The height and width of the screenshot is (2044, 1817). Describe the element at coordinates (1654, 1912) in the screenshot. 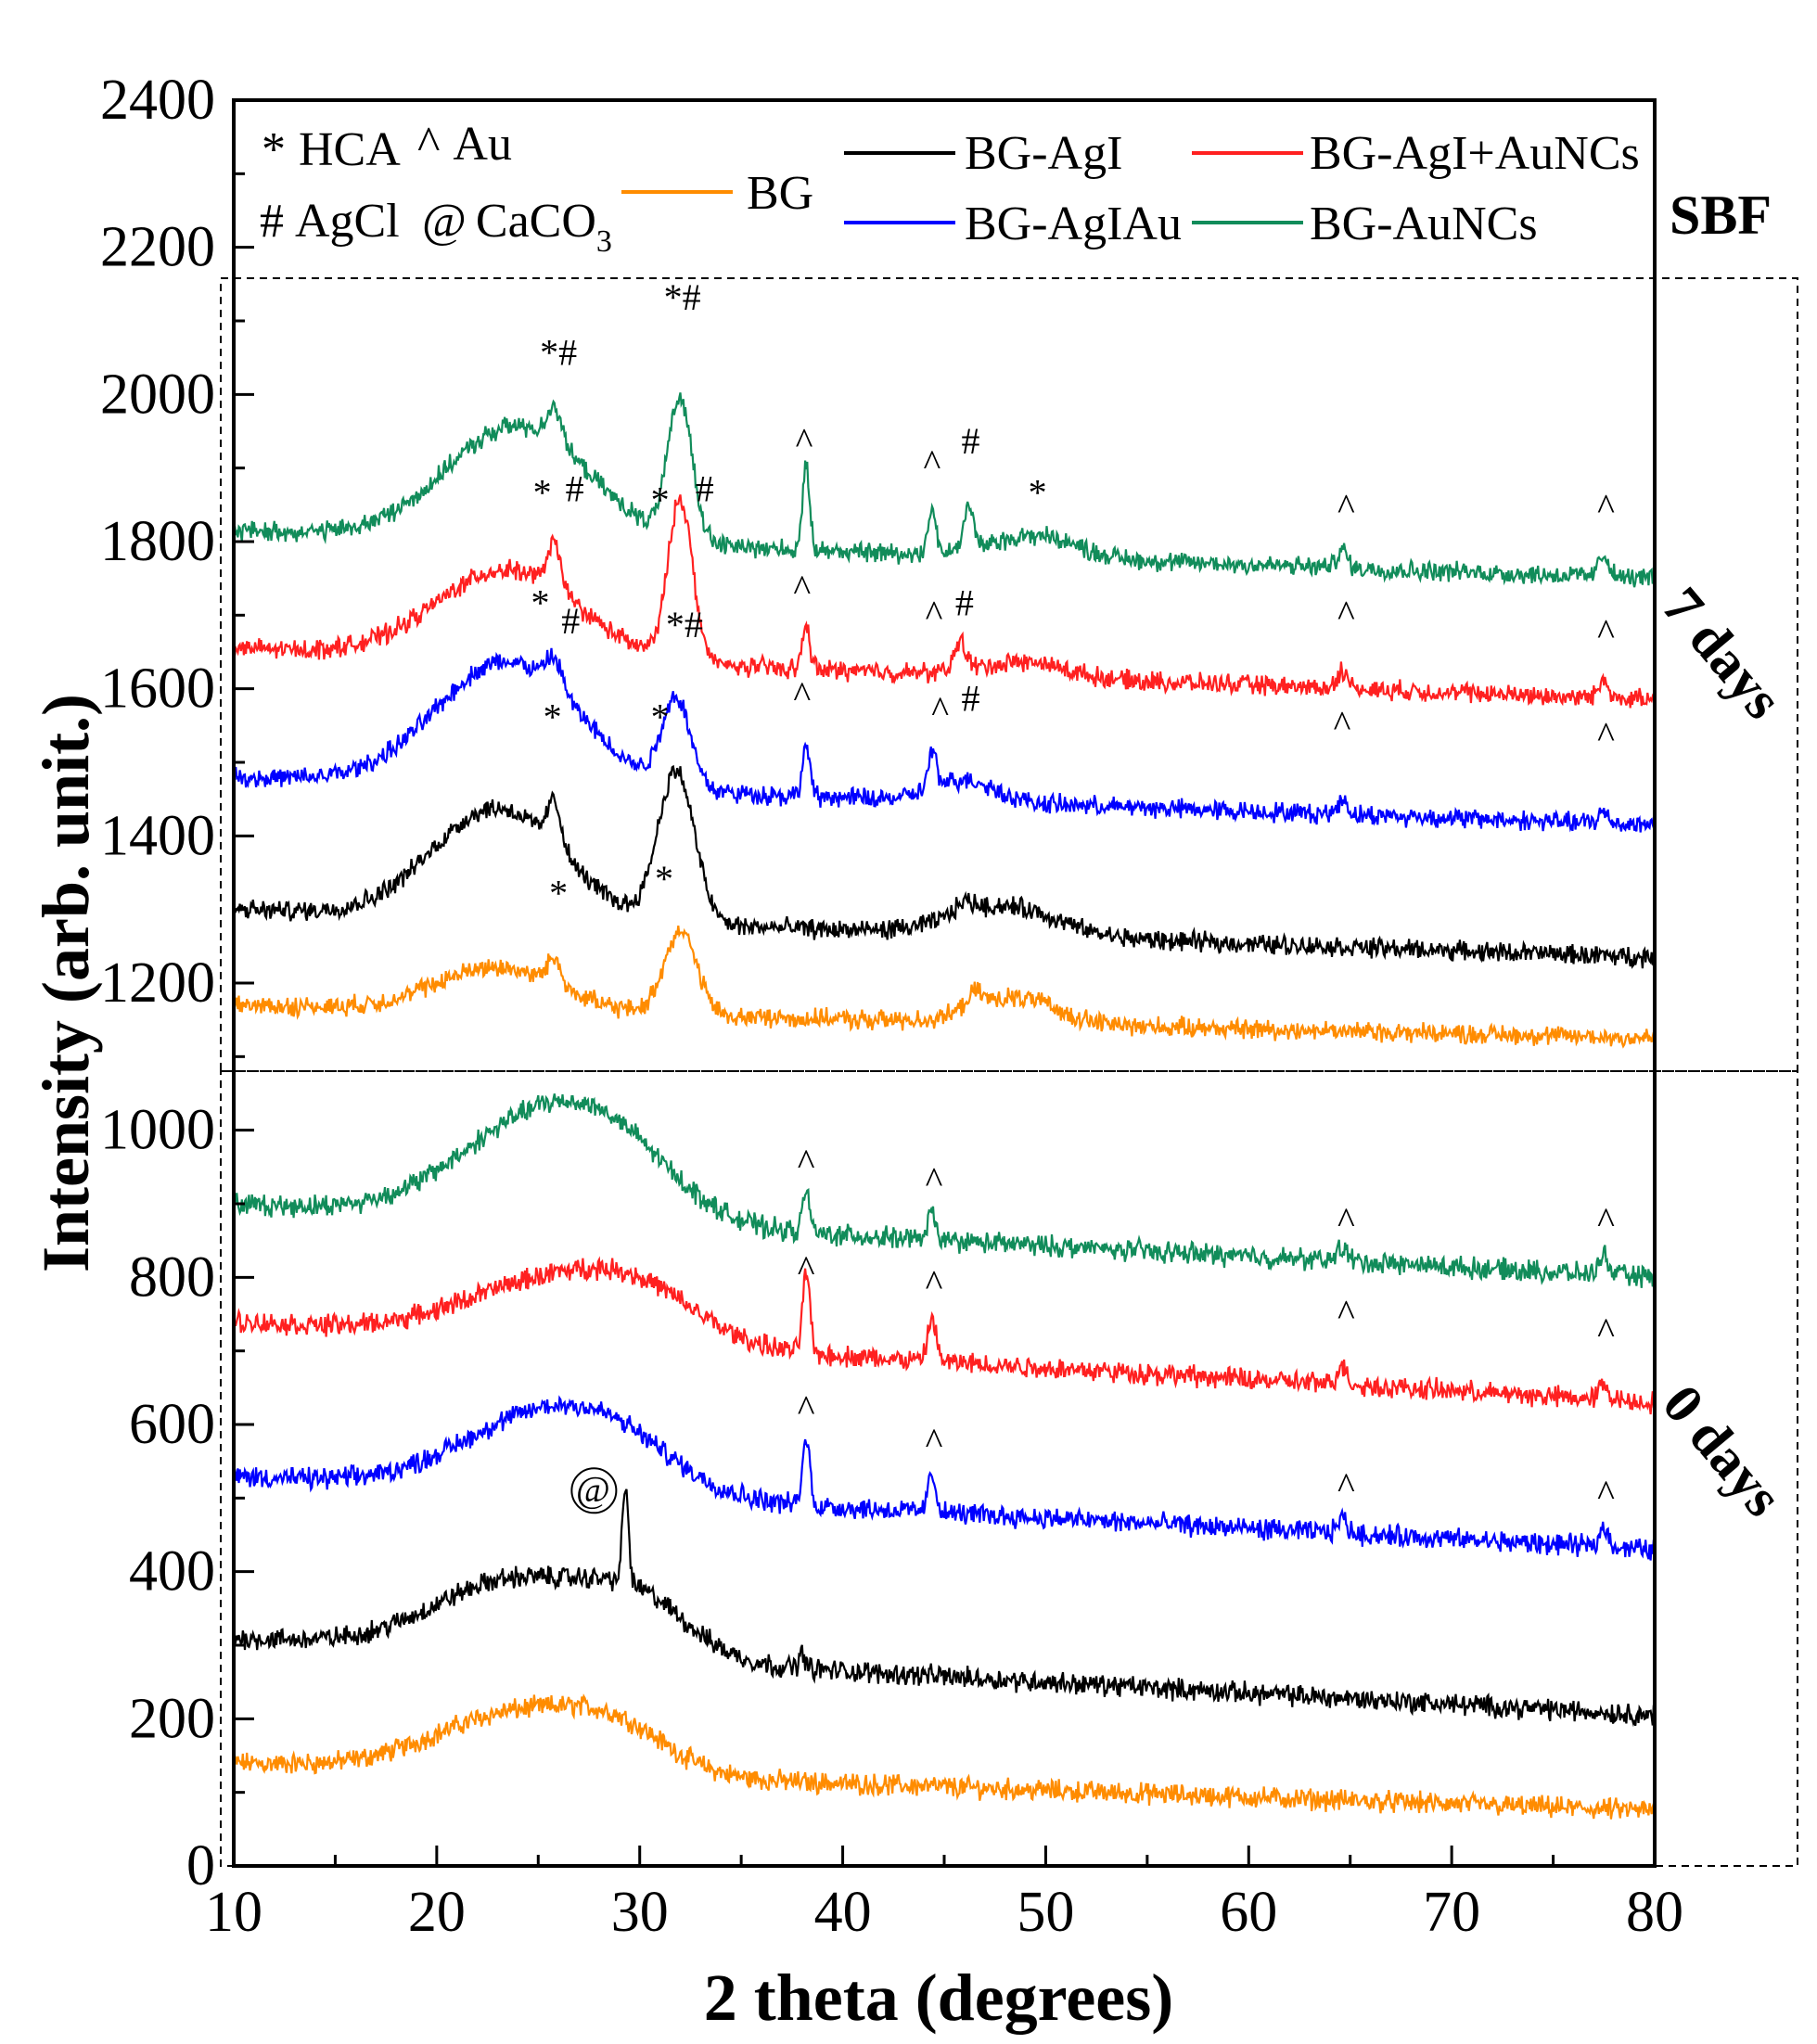

I see `x-tick-label-80: 80` at that location.